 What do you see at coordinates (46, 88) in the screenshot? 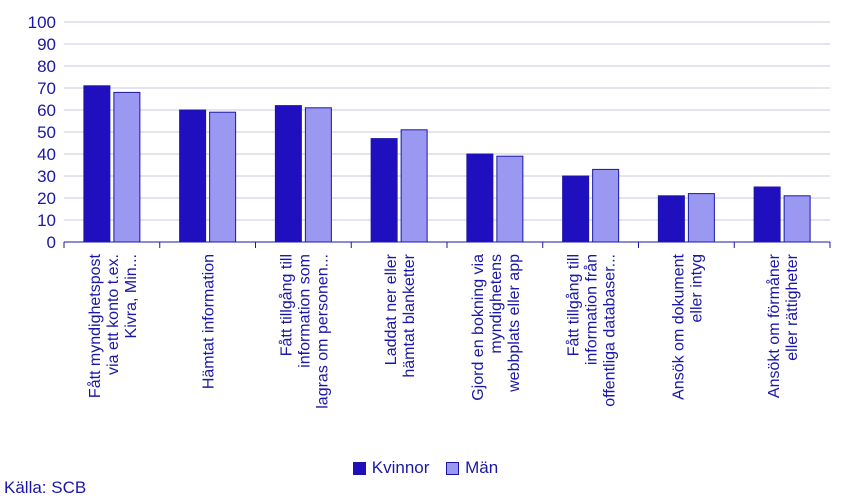
I see `y-tick-label: 70` at bounding box center [46, 88].